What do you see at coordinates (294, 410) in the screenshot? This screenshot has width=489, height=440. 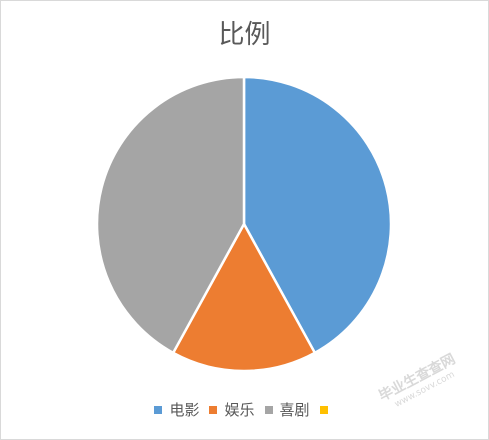 I see `legend-label: 喜剧` at bounding box center [294, 410].